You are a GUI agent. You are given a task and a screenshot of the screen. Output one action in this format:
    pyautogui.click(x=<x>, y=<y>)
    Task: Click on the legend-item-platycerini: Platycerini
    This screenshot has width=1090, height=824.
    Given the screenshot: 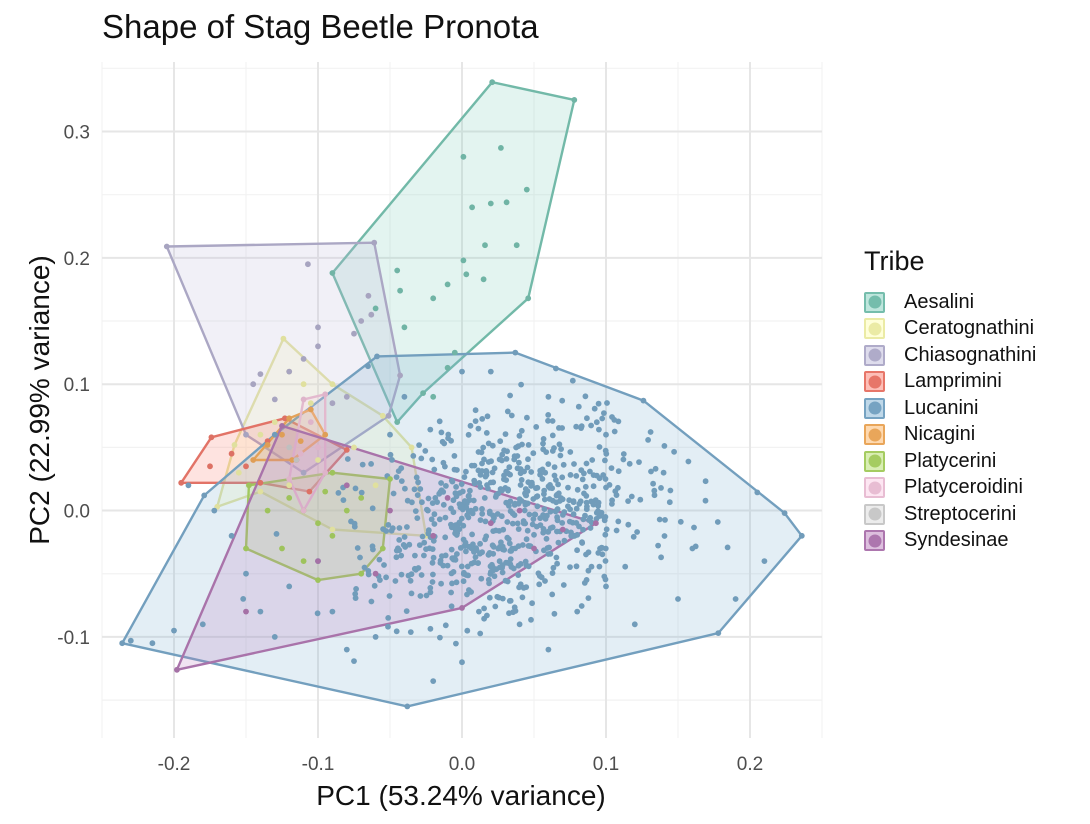 What is the action you would take?
    pyautogui.click(x=950, y=461)
    